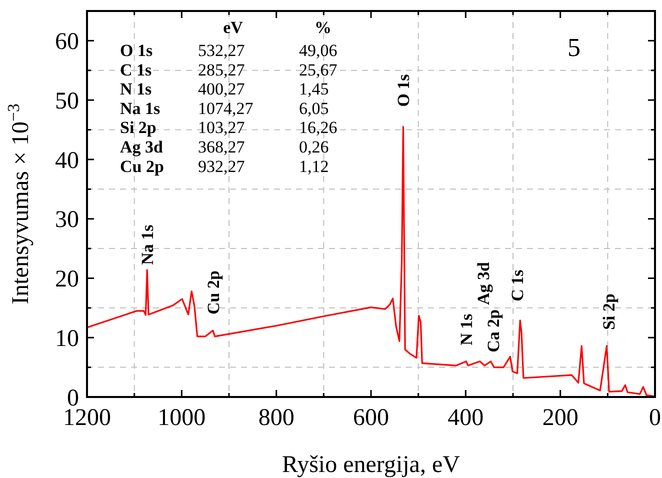 This screenshot has width=662, height=478. Describe the element at coordinates (67, 101) in the screenshot. I see `y-tick-label: 50` at that location.